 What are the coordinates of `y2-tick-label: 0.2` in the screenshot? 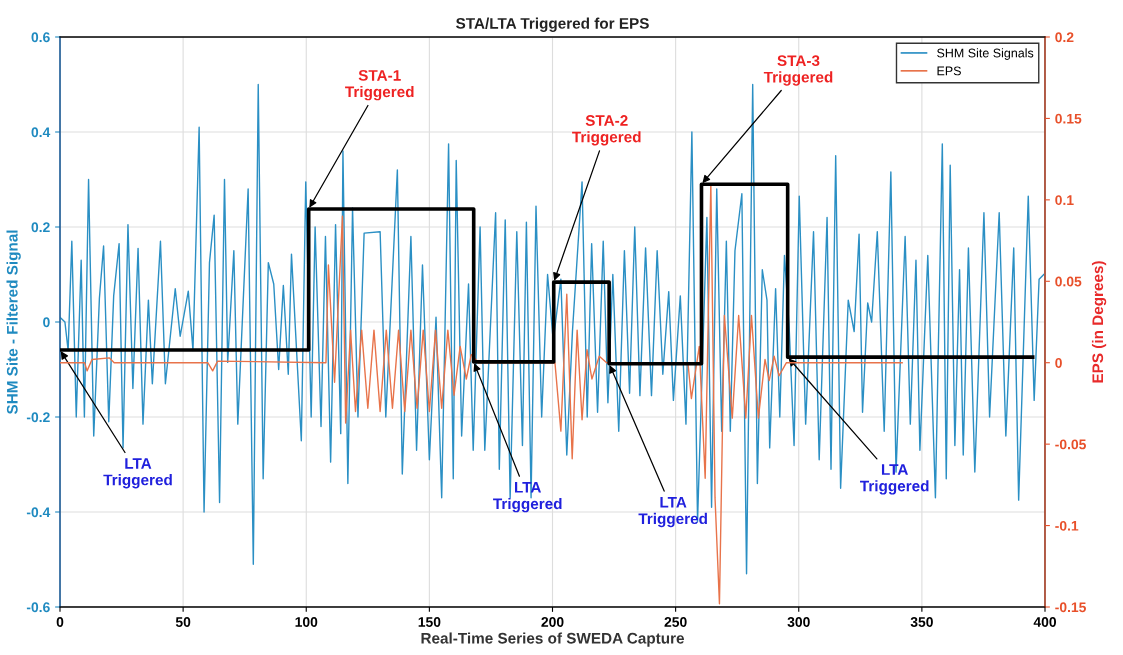 It's located at (1064, 37).